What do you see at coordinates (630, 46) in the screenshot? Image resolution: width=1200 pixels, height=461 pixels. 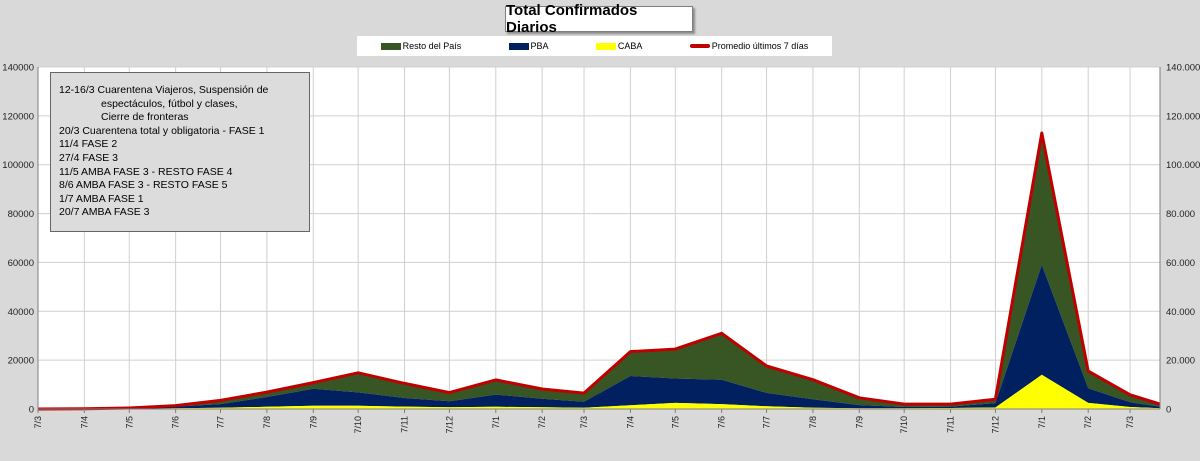 I see `legend-label-caba: CABA` at bounding box center [630, 46].